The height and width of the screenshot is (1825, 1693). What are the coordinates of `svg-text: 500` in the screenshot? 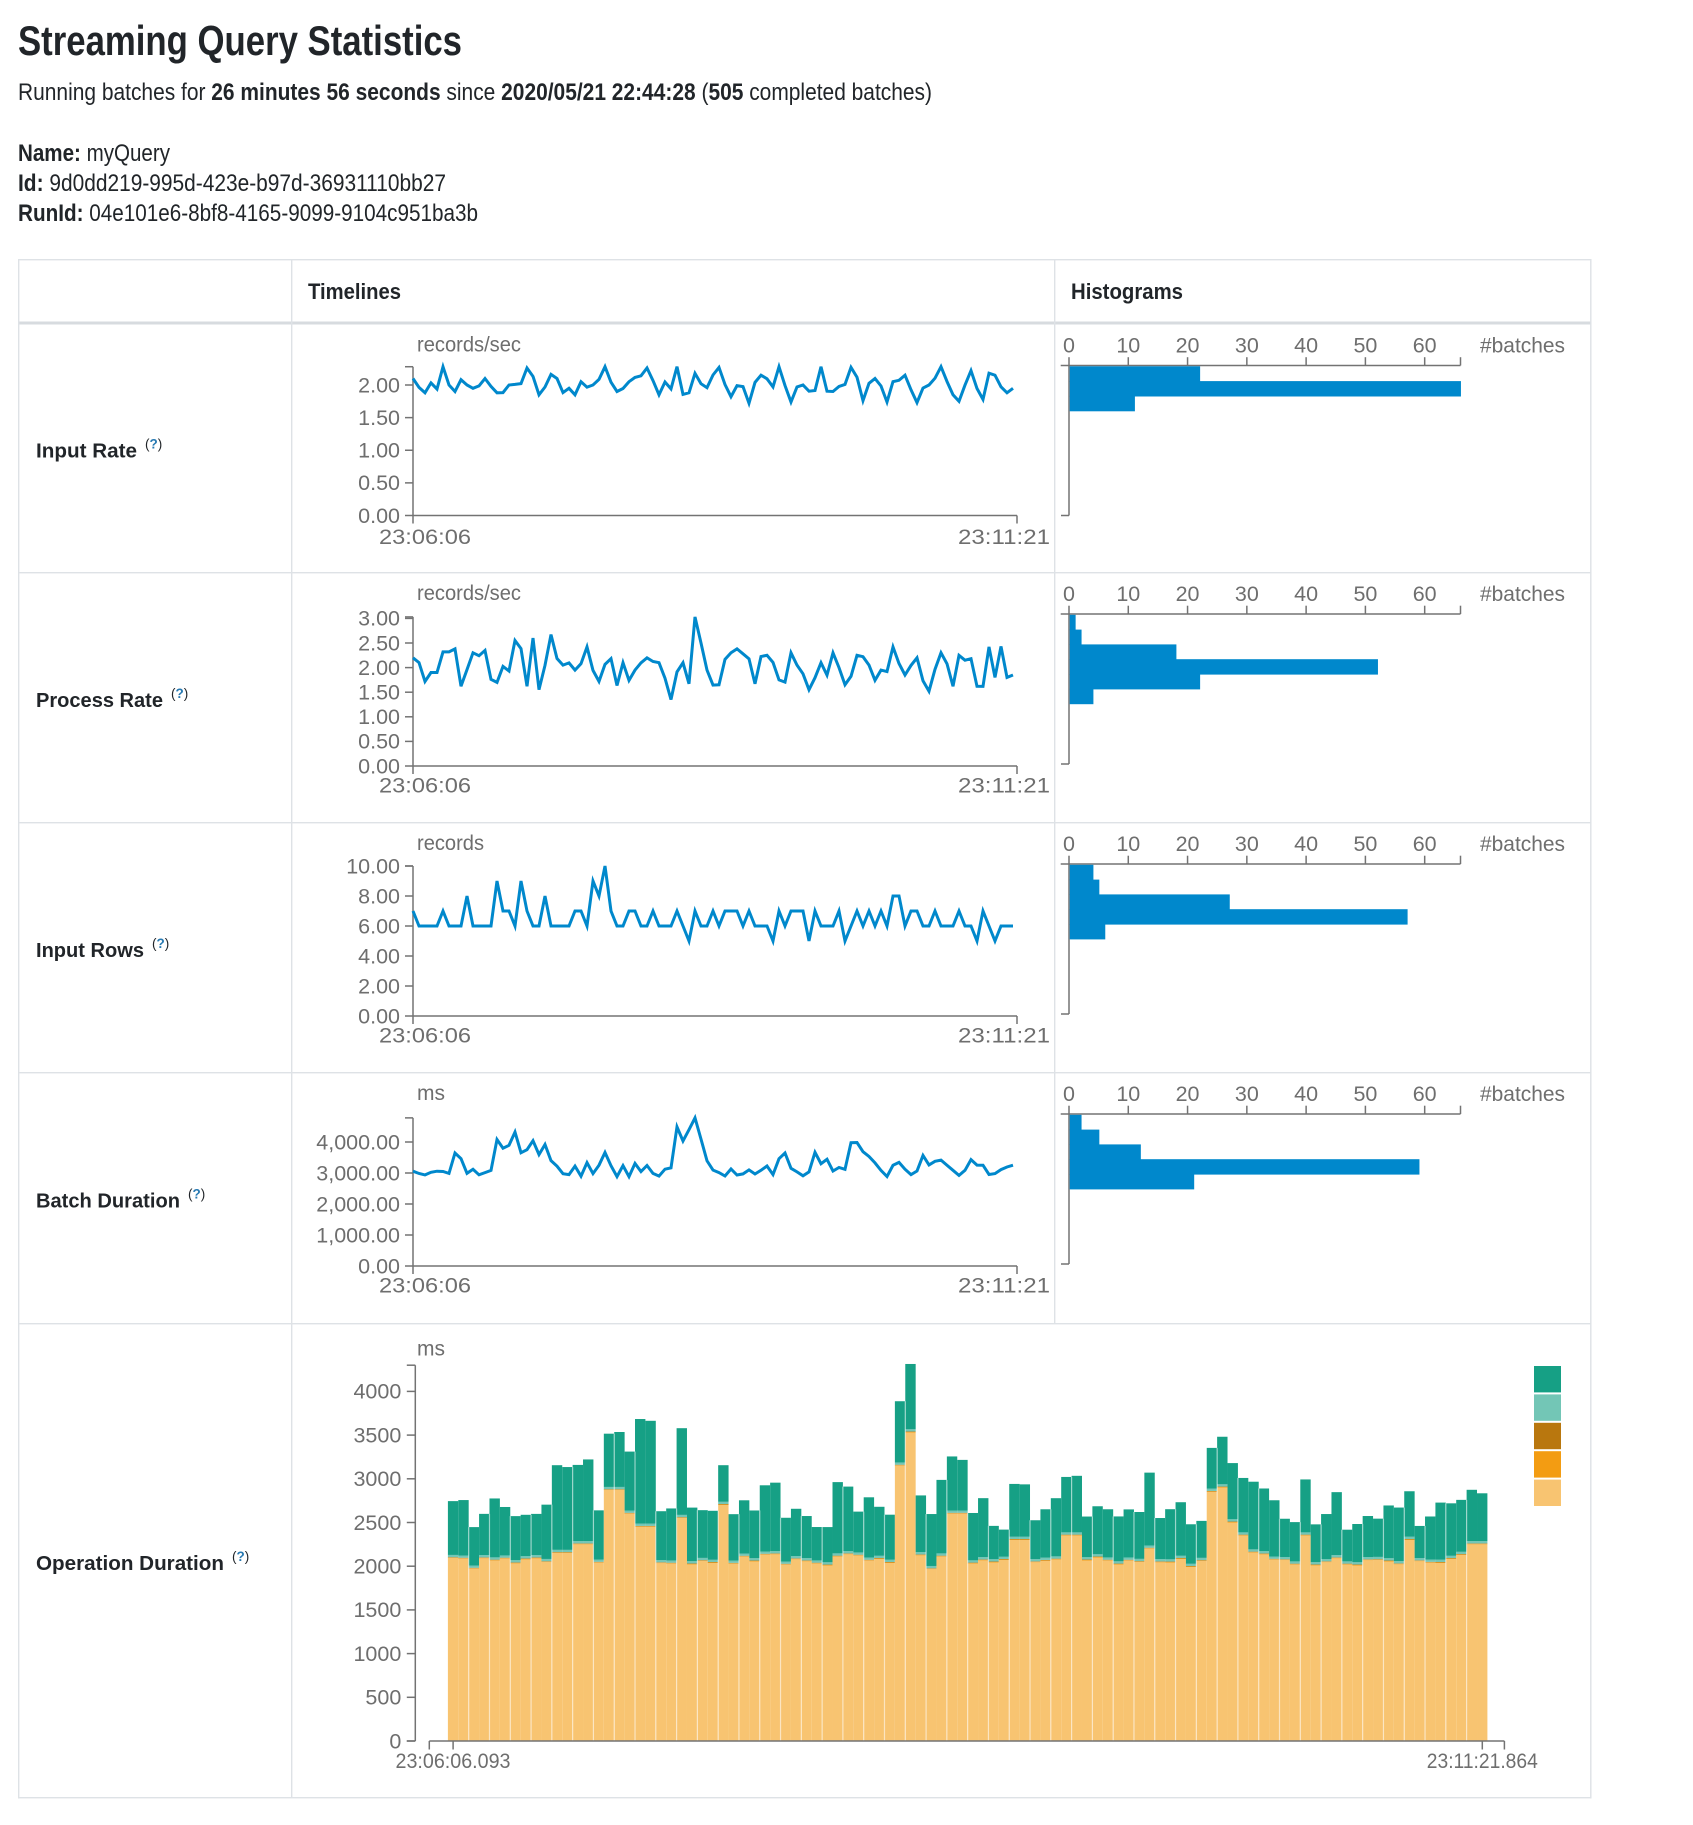 It's located at (383, 1698).